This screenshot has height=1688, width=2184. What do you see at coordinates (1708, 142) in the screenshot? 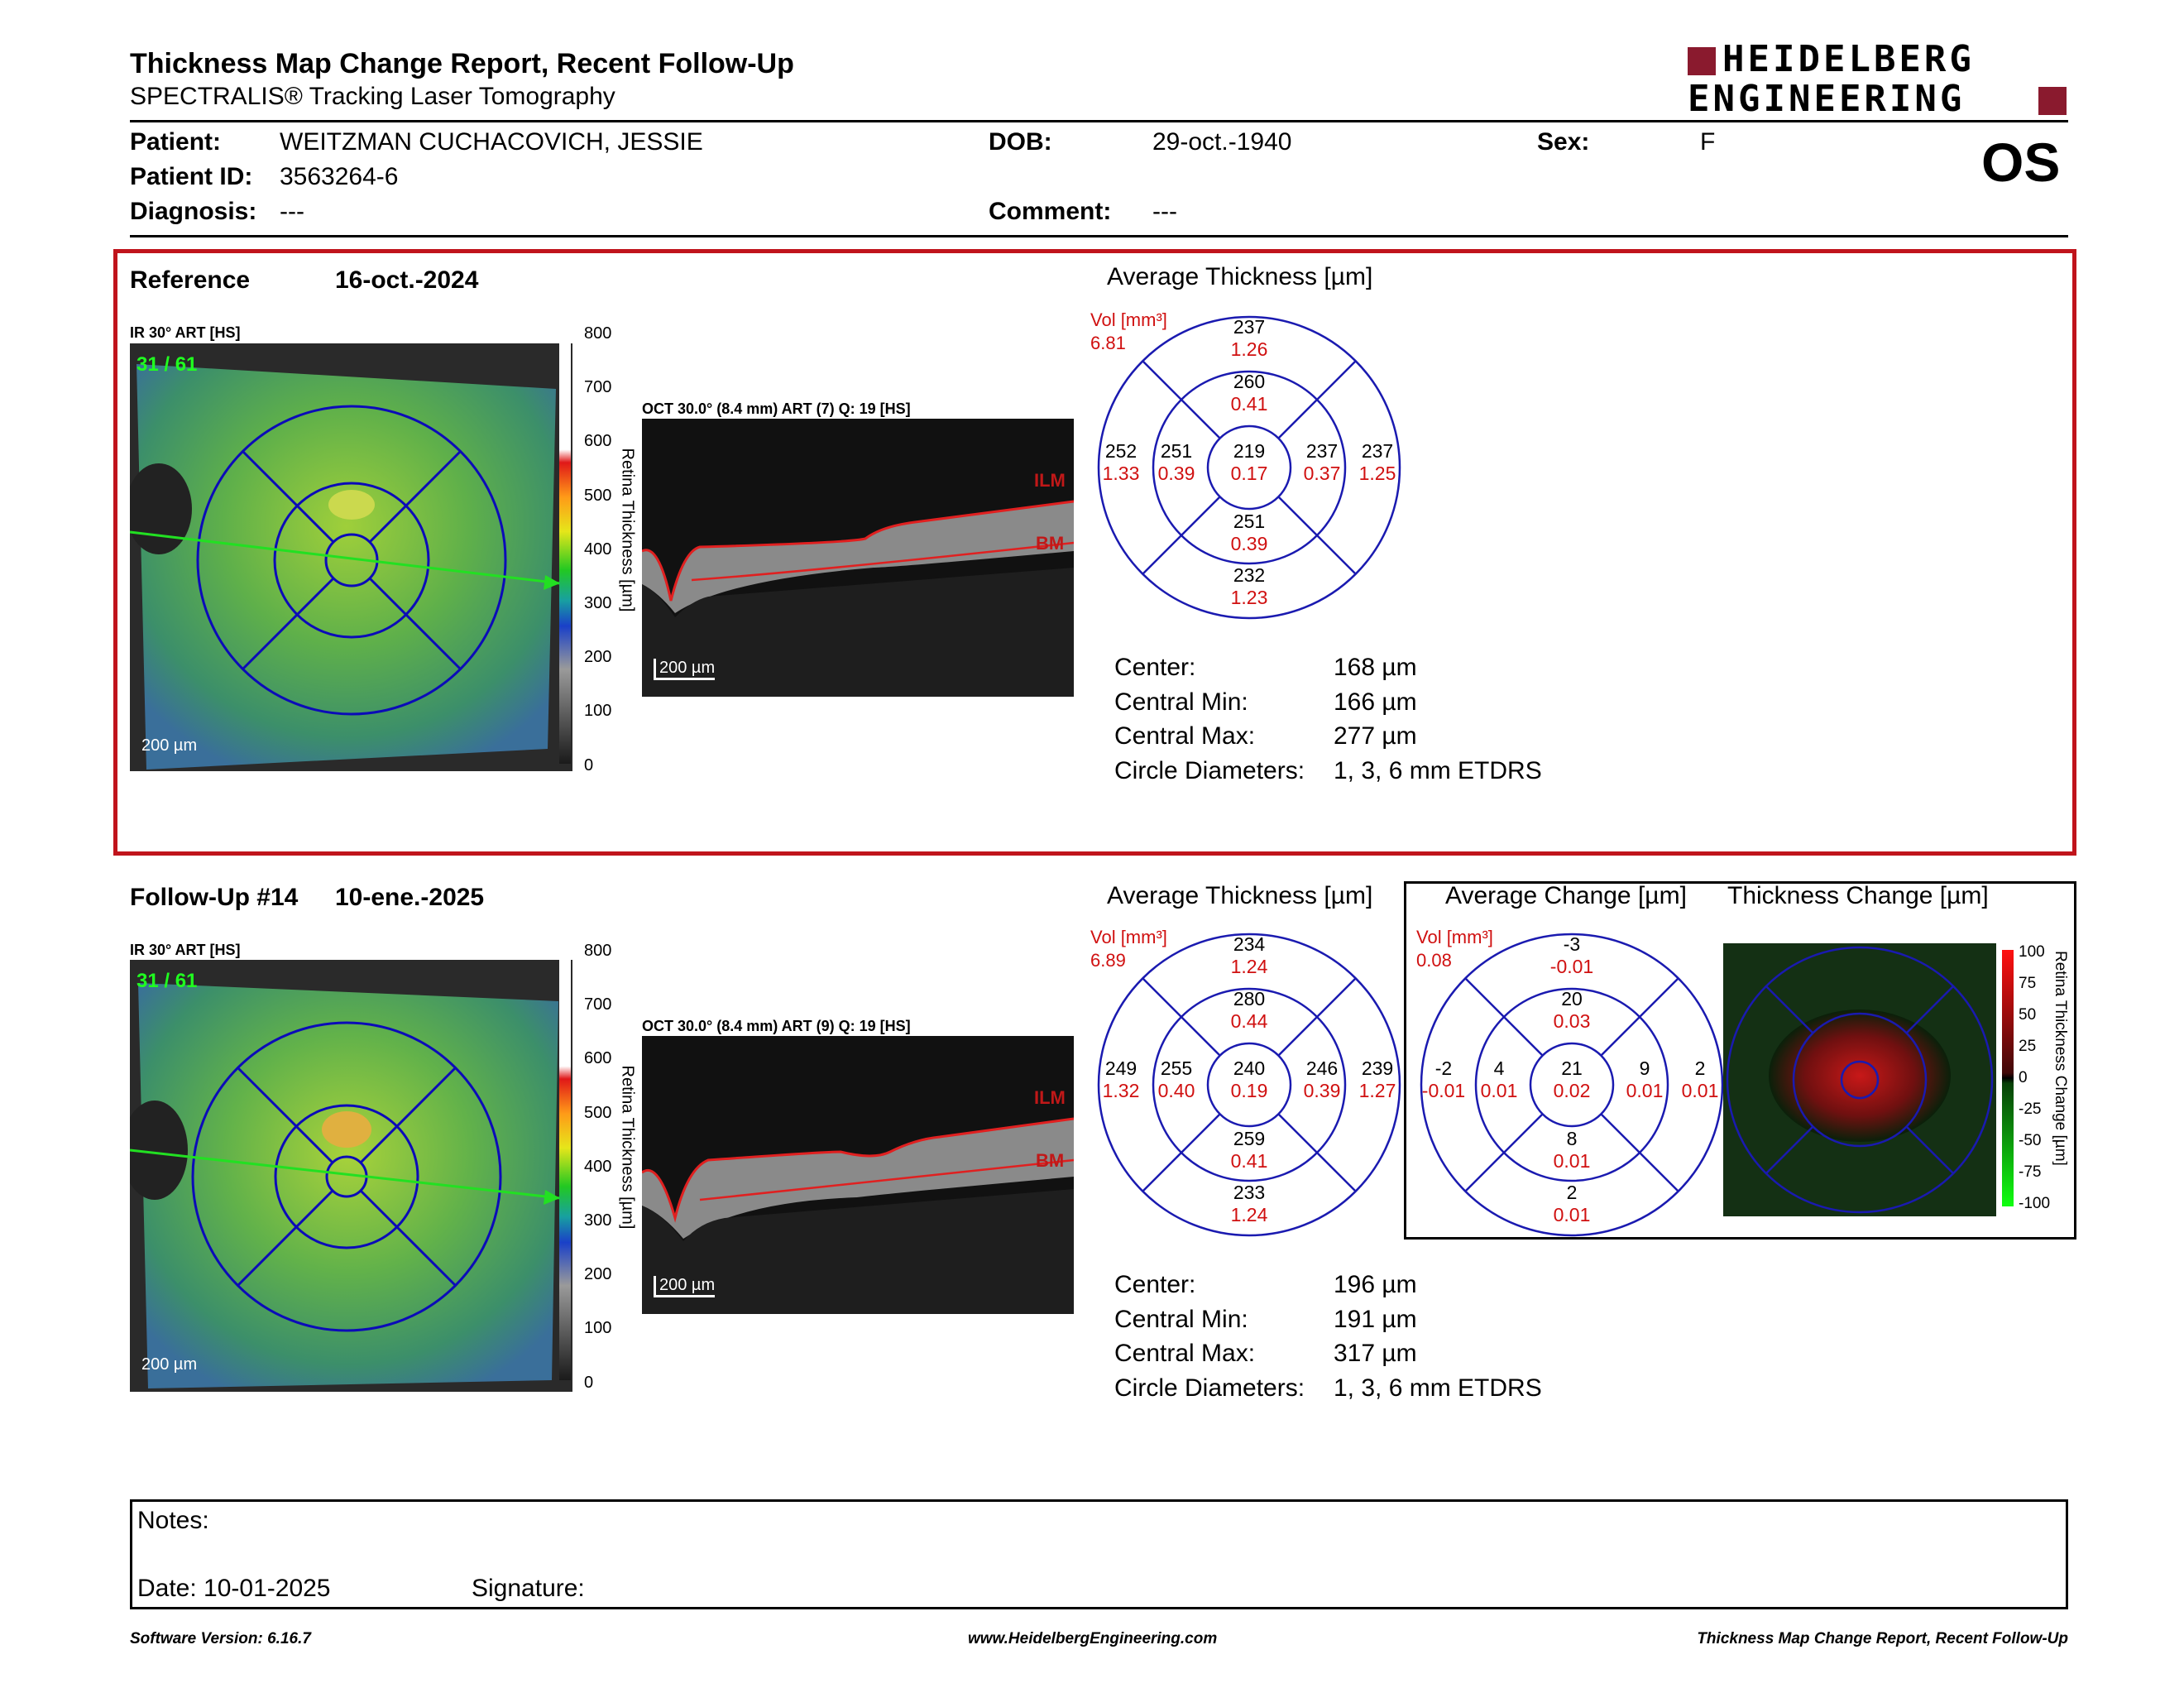
I see `sex-value: F` at bounding box center [1708, 142].